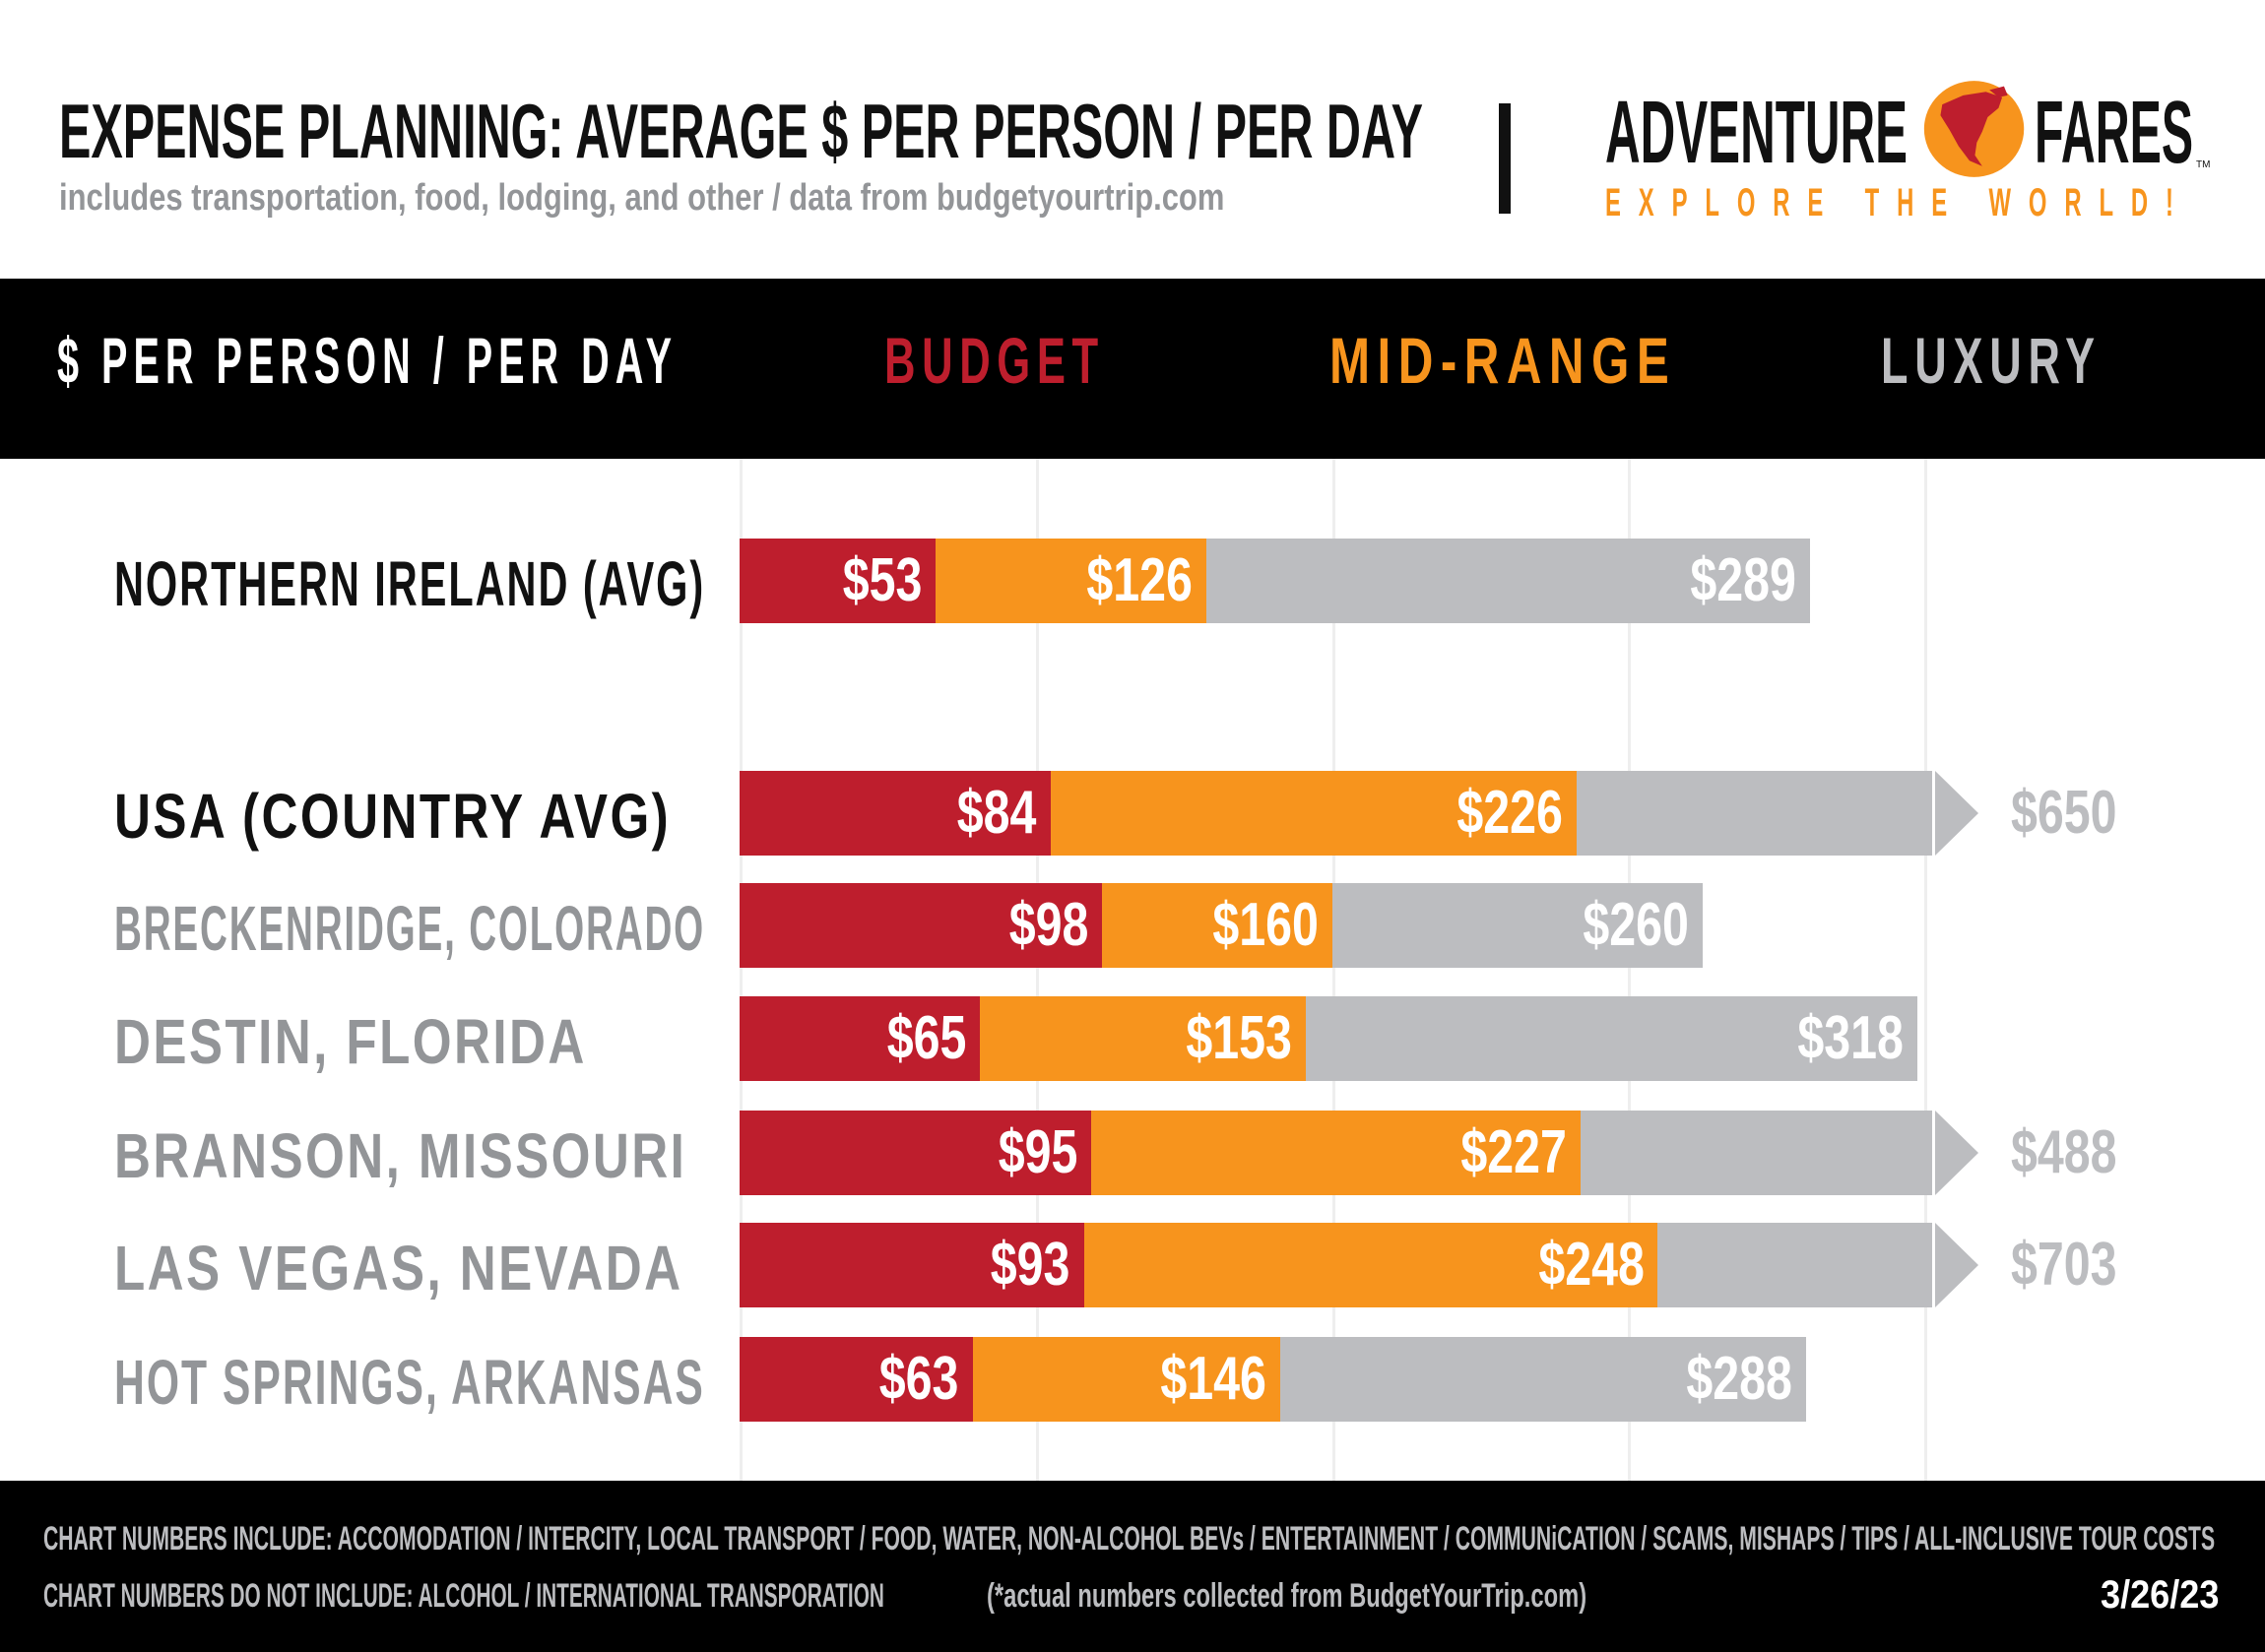 The width and height of the screenshot is (2265, 1652). I want to click on midrange-value-label: $126, so click(1139, 580).